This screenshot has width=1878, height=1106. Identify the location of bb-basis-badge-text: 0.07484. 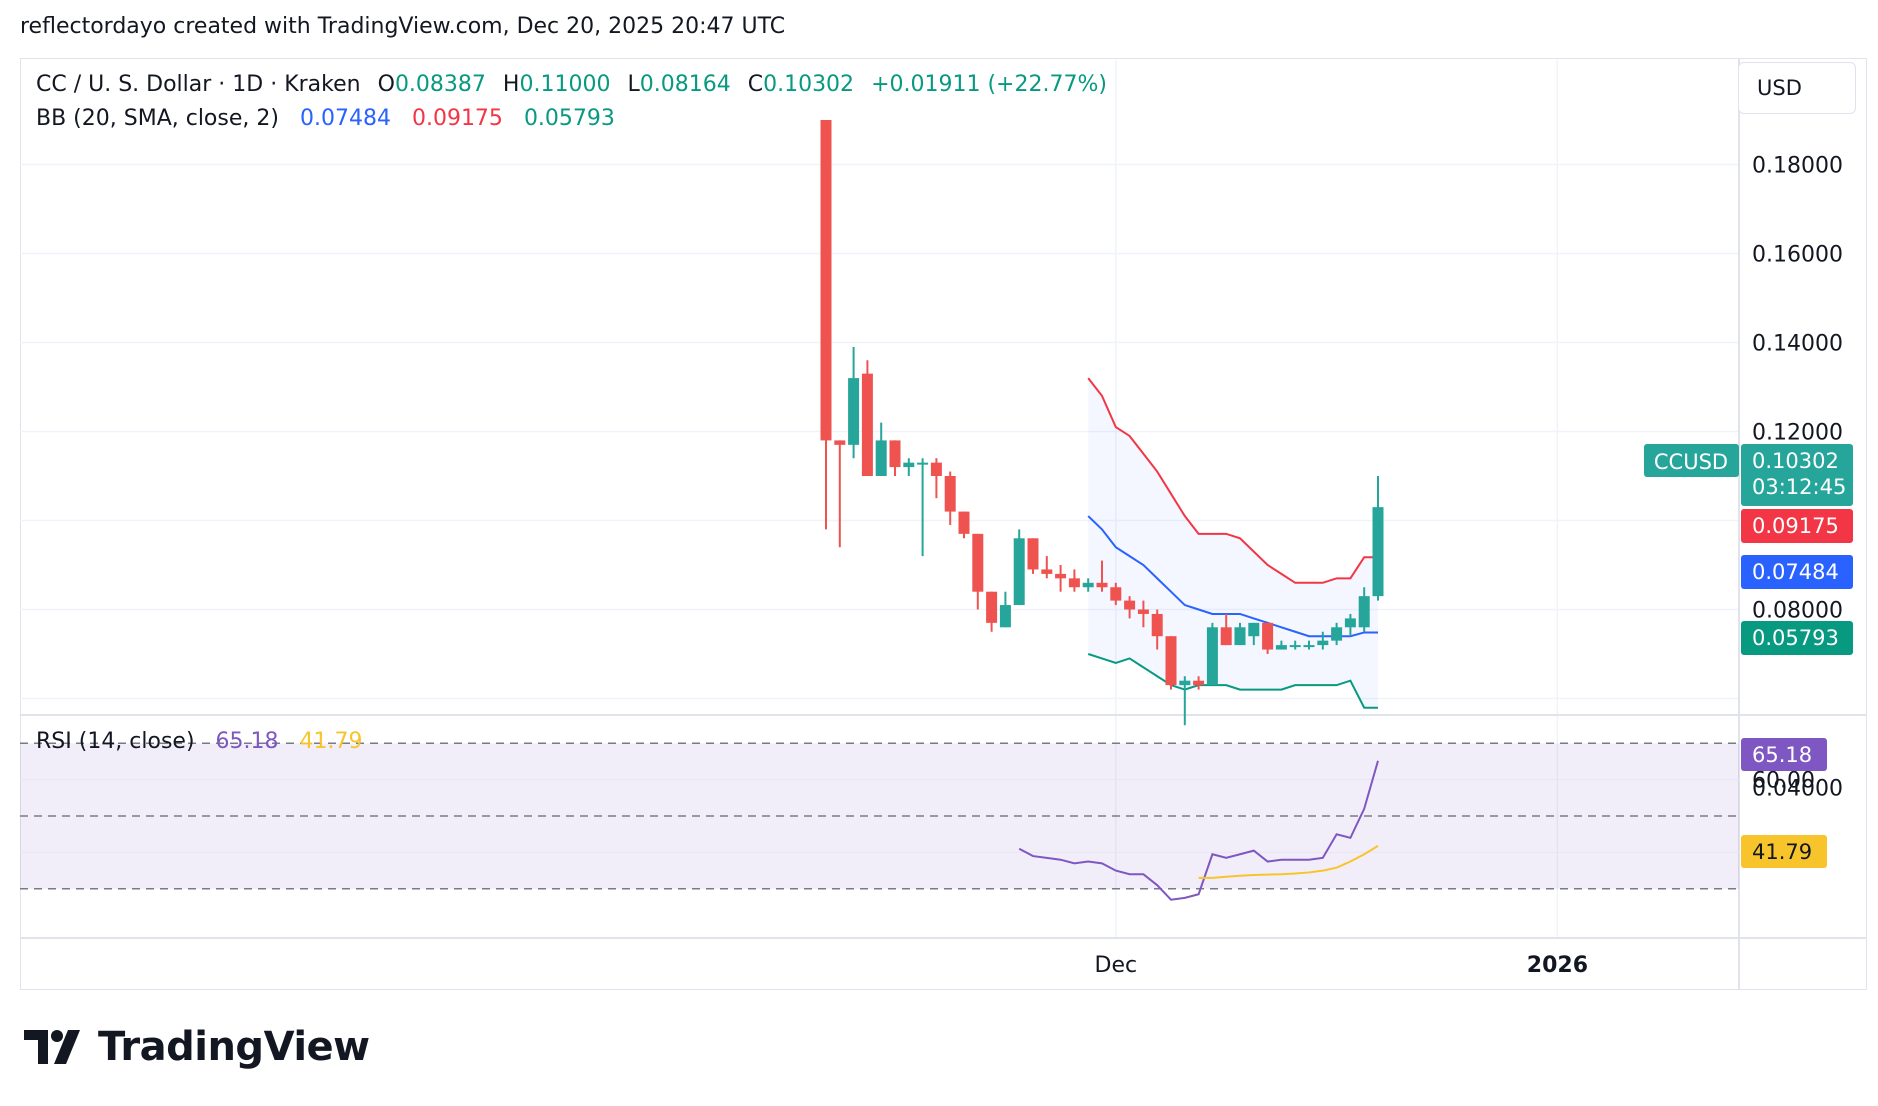
(1795, 572).